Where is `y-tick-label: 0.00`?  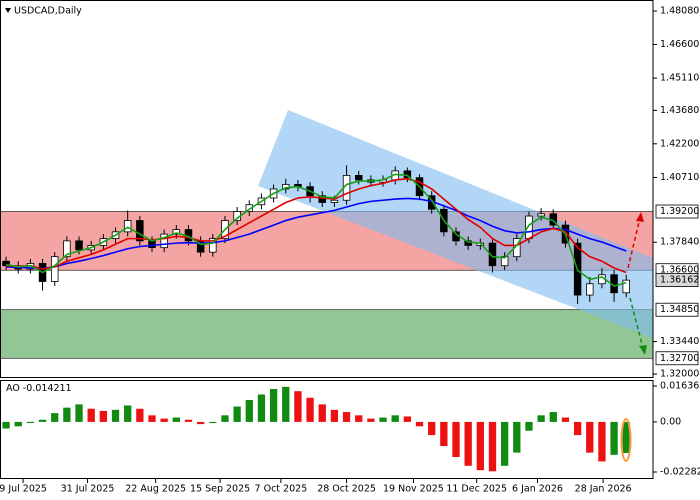
y-tick-label: 0.00 is located at coordinates (670, 421).